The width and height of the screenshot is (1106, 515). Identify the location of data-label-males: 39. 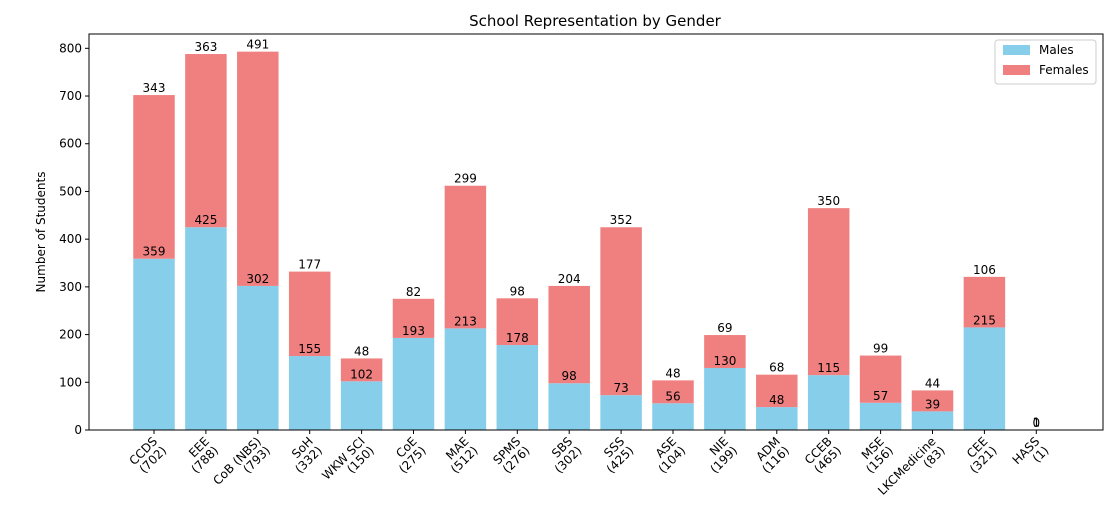
(932, 404).